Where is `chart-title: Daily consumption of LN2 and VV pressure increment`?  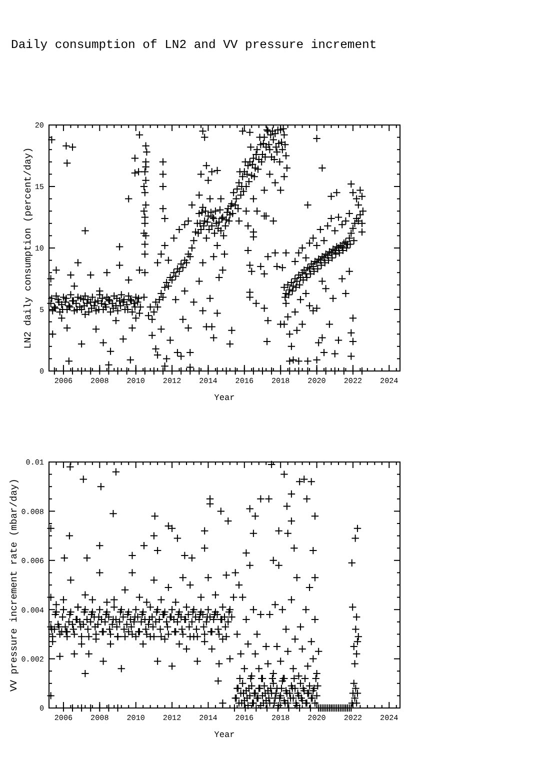 chart-title: Daily consumption of LN2 and VV pressure increment is located at coordinates (194, 45).